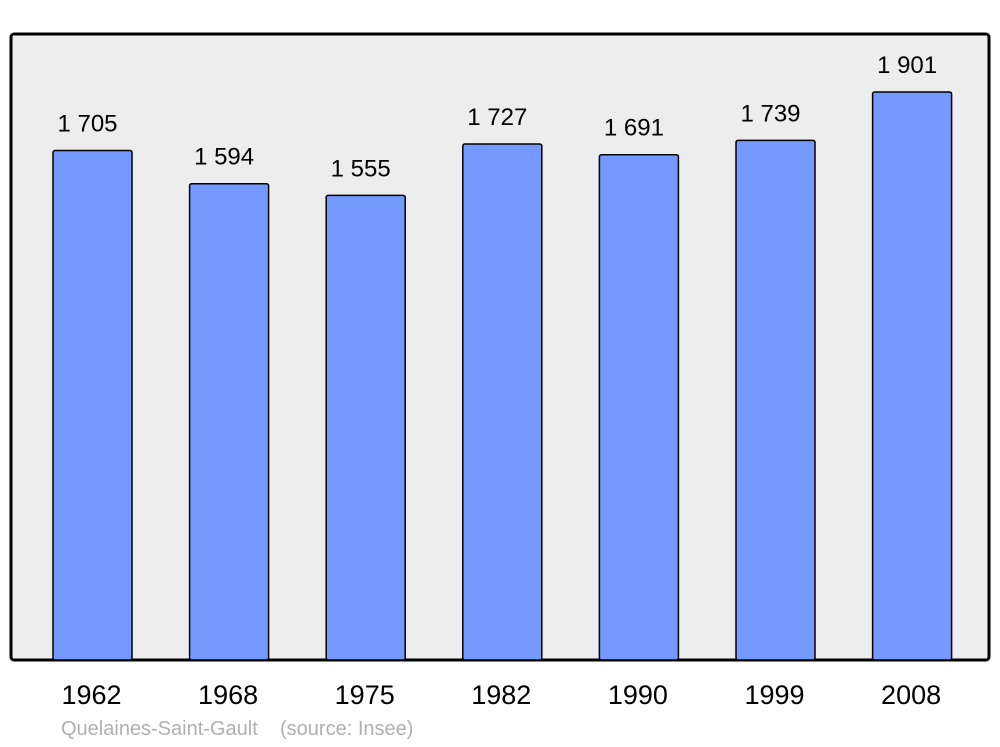 This screenshot has height=747, width=1000. What do you see at coordinates (92, 405) in the screenshot?
I see `bar-1962` at bounding box center [92, 405].